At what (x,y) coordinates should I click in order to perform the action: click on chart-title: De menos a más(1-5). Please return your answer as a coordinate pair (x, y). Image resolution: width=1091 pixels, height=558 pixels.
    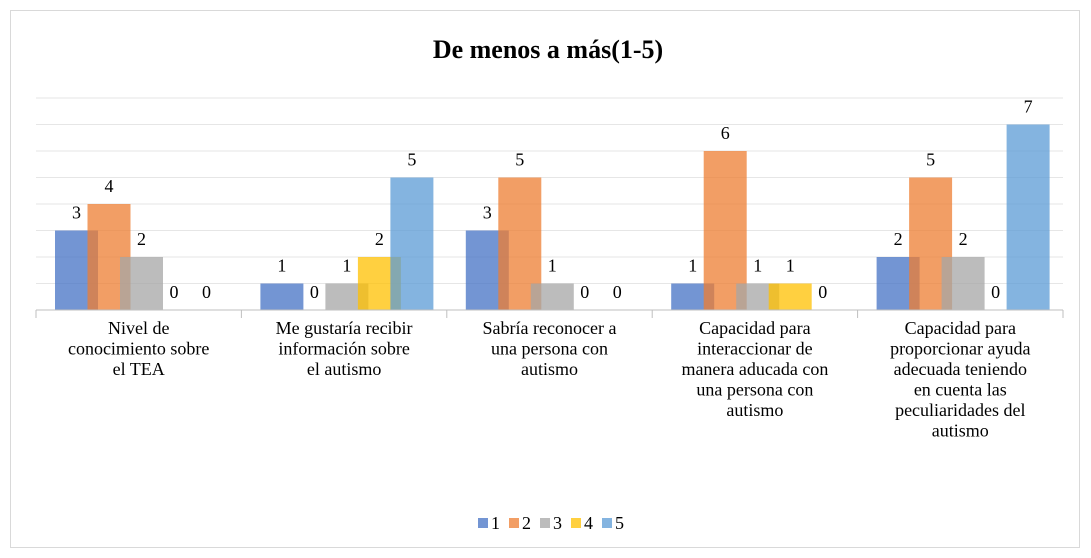
    Looking at the image, I should click on (548, 49).